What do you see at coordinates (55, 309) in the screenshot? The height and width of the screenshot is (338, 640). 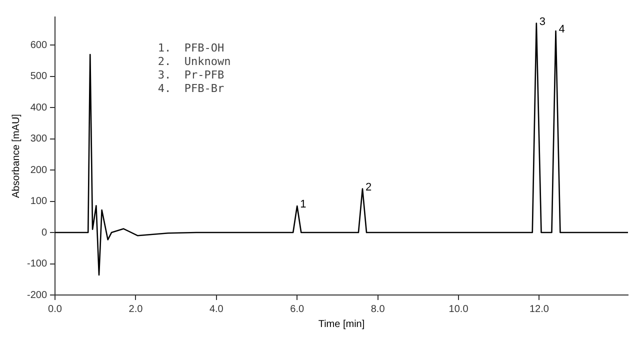 I see `x-tick-label: 0.0` at bounding box center [55, 309].